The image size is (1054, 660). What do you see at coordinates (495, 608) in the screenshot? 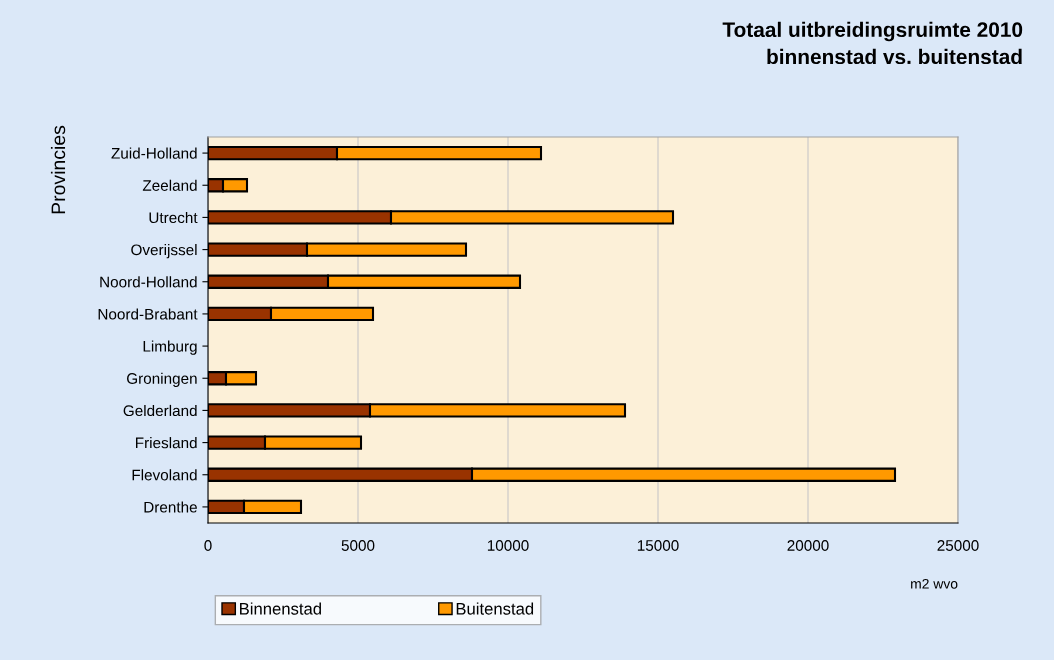
I see `legend-label: Buitenstad` at bounding box center [495, 608].